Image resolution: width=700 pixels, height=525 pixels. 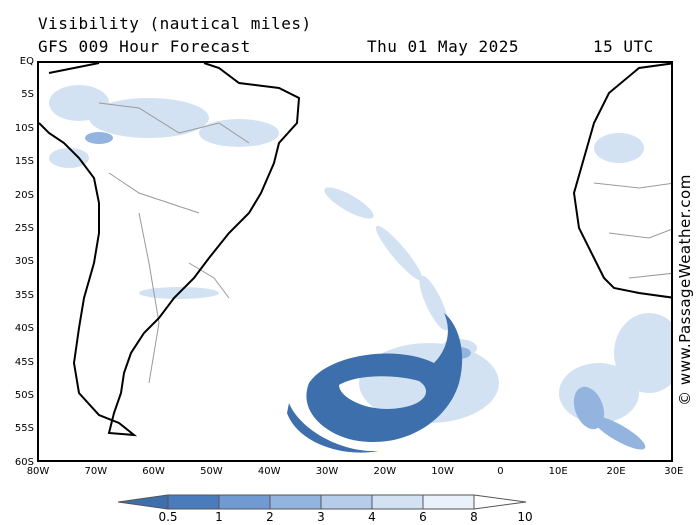 I want to click on legend-tick: 4, so click(x=372, y=517).